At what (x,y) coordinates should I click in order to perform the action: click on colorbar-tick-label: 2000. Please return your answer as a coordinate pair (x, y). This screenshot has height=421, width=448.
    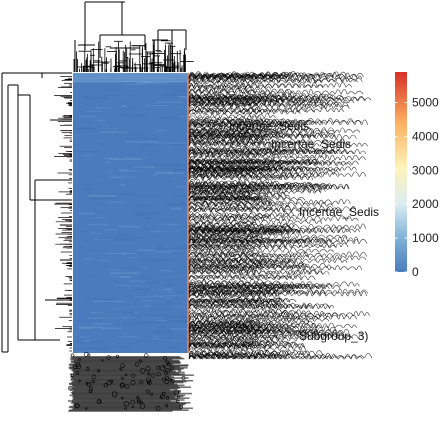
    Looking at the image, I should click on (425, 204).